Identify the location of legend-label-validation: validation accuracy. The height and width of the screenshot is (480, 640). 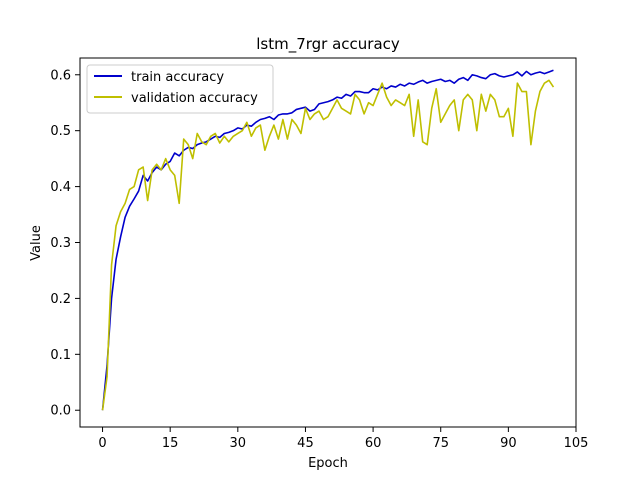
(194, 98).